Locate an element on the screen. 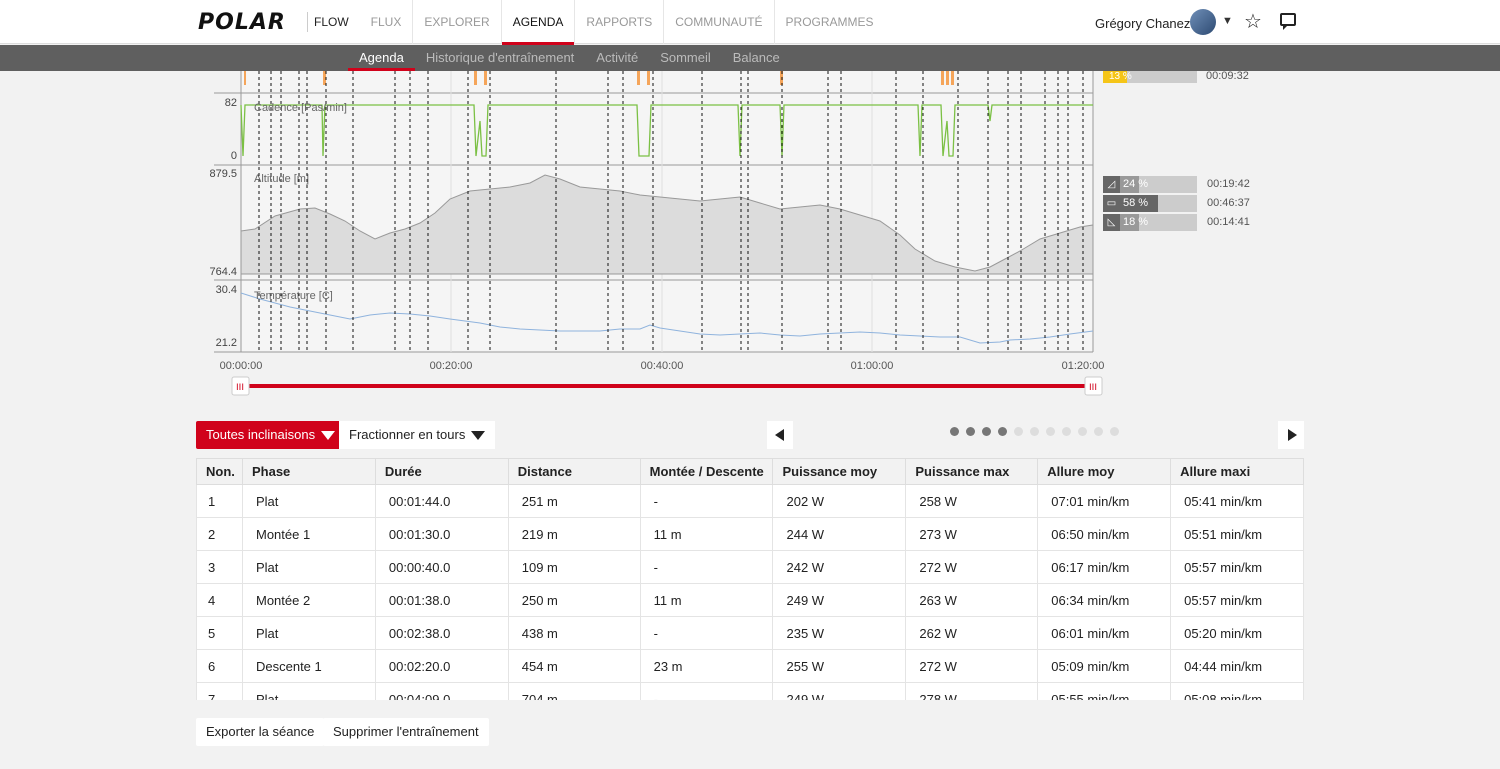  table-cell: 235 W is located at coordinates (839, 633).